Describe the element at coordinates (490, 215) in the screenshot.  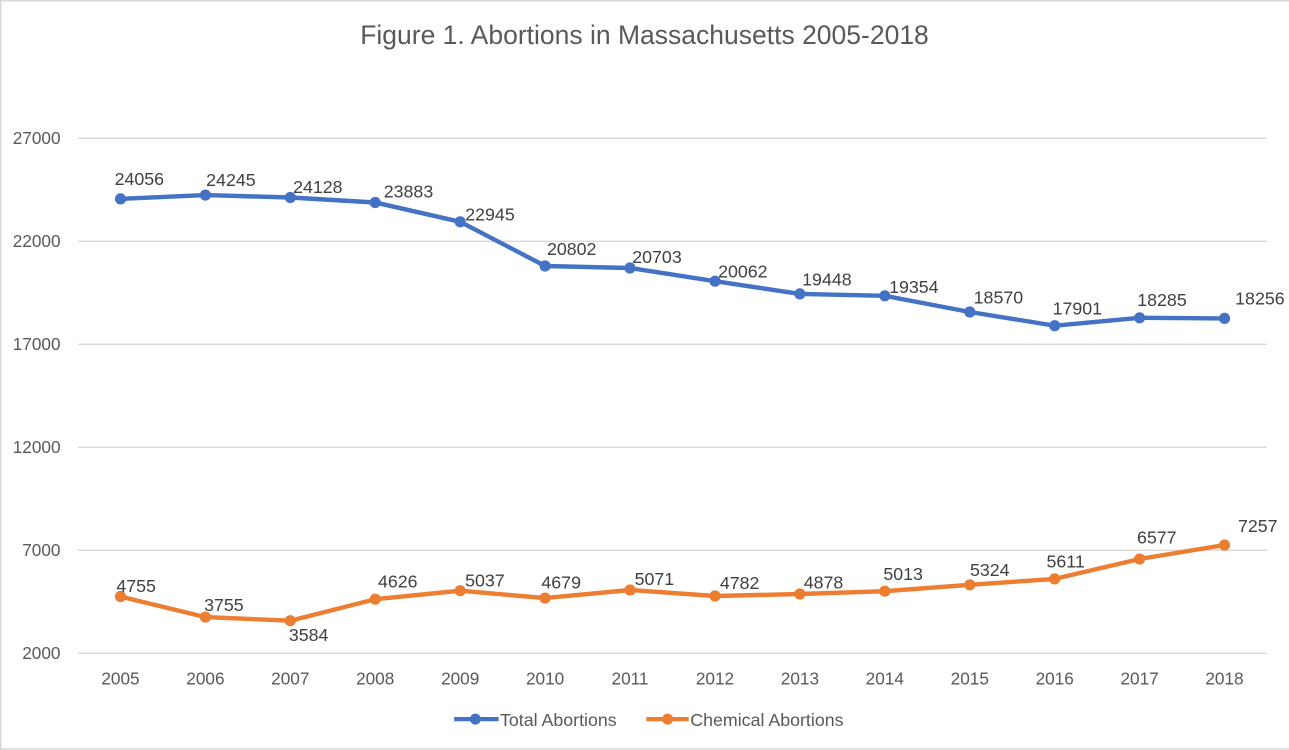
I see `svg-text: 22945` at that location.